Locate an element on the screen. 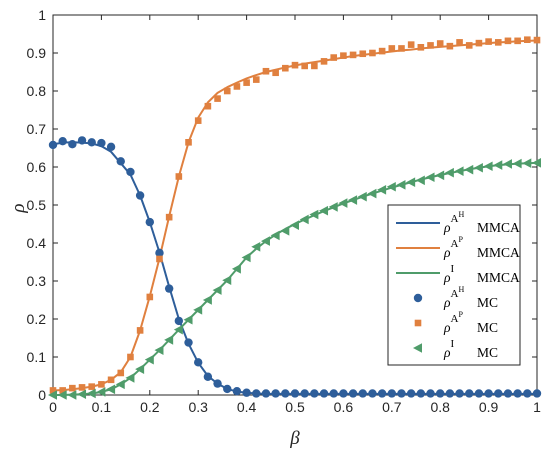 This screenshot has width=550, height=451. legend-entry-AP-MMCA: ρAPMMCA is located at coordinates (458, 247).